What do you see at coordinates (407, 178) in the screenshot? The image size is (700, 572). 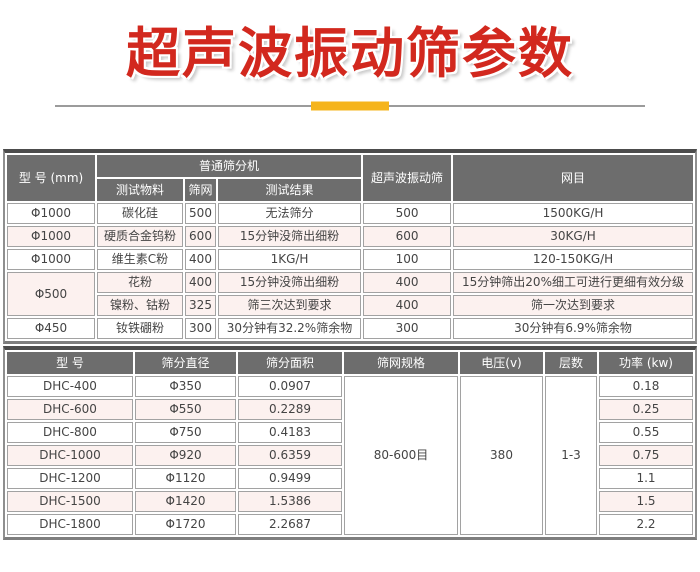 I see `col-header-ultrasonic-sieve: 超声波振动筛` at bounding box center [407, 178].